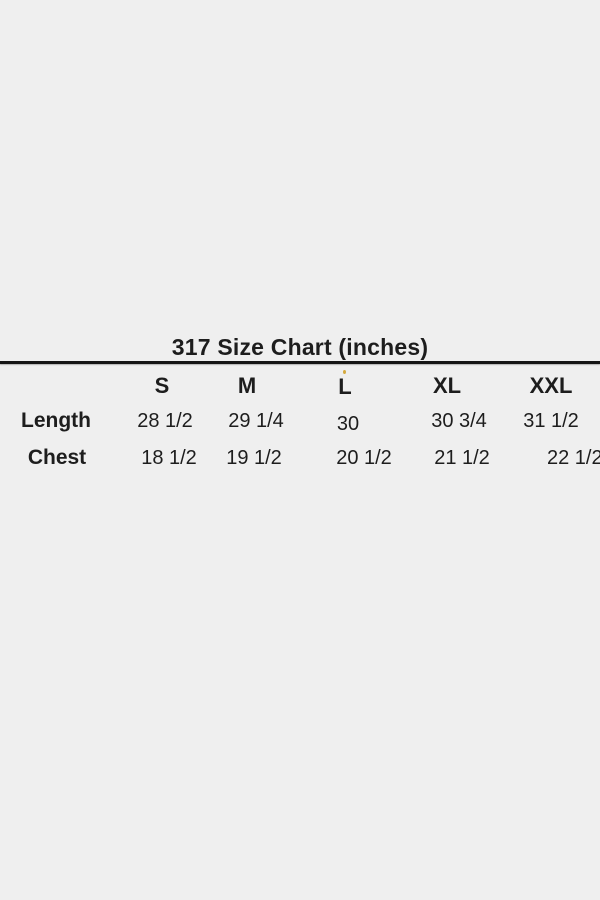 The width and height of the screenshot is (600, 900). I want to click on header-col-xl: XL, so click(447, 385).